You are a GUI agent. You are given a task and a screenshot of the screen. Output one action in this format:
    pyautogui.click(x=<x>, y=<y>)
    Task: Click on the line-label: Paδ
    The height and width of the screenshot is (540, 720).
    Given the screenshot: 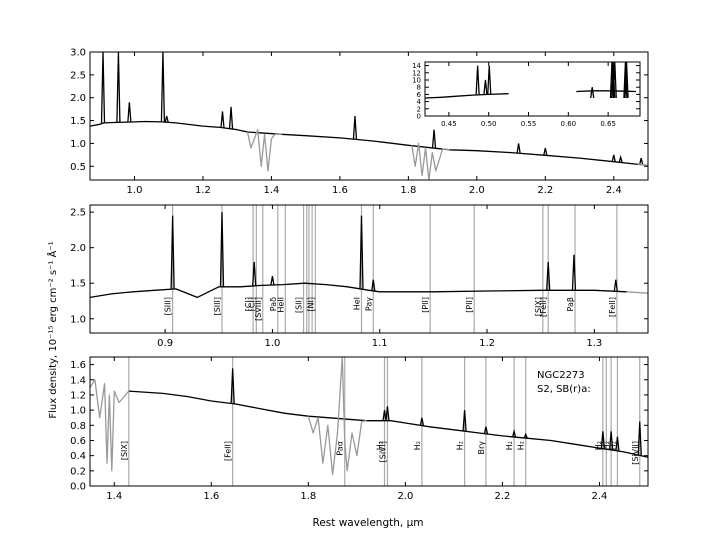 What is the action you would take?
    pyautogui.click(x=273, y=304)
    